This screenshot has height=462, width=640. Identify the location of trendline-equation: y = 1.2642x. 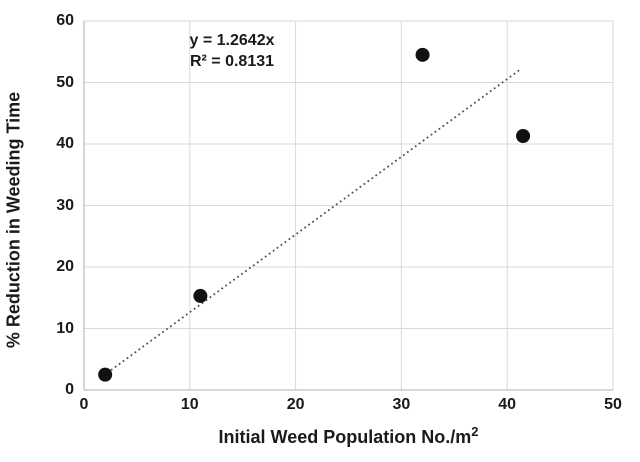
(232, 40).